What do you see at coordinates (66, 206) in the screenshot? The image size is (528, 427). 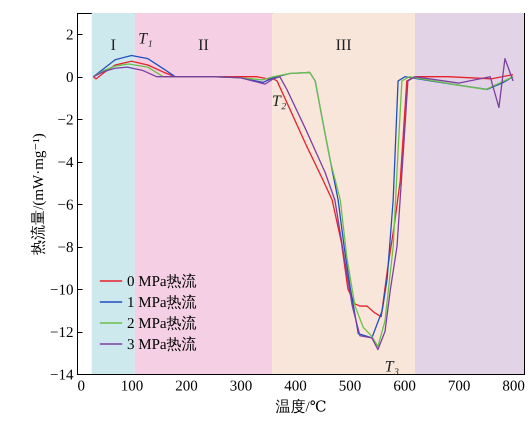 I see `y-tick-label: −6` at bounding box center [66, 206].